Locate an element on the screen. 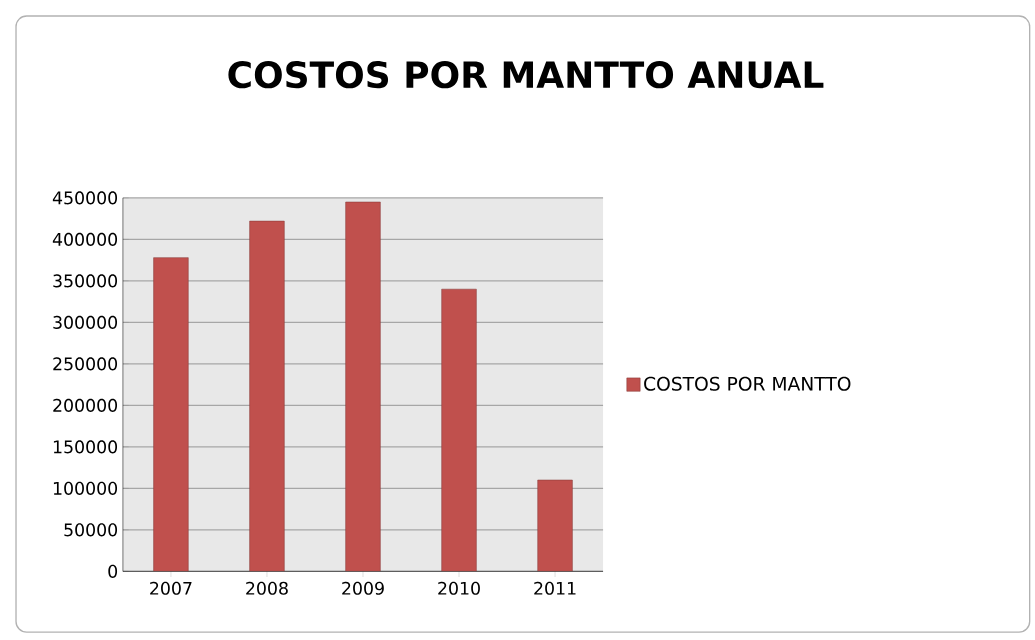  y-tick-label: 200000 is located at coordinates (85, 405).